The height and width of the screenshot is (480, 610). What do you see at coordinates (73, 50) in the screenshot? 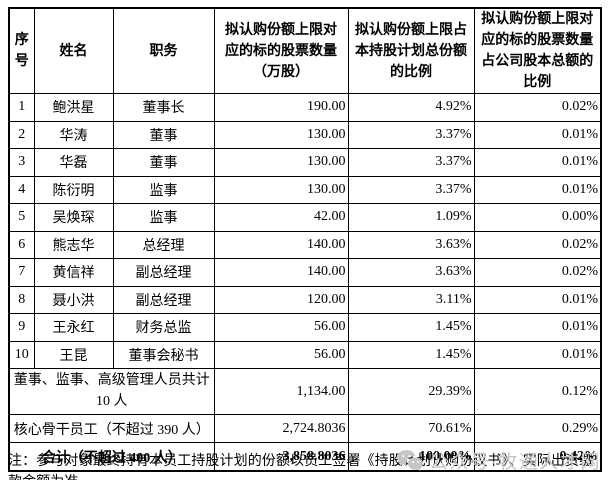
I see `header-name: 姓名` at bounding box center [73, 50].